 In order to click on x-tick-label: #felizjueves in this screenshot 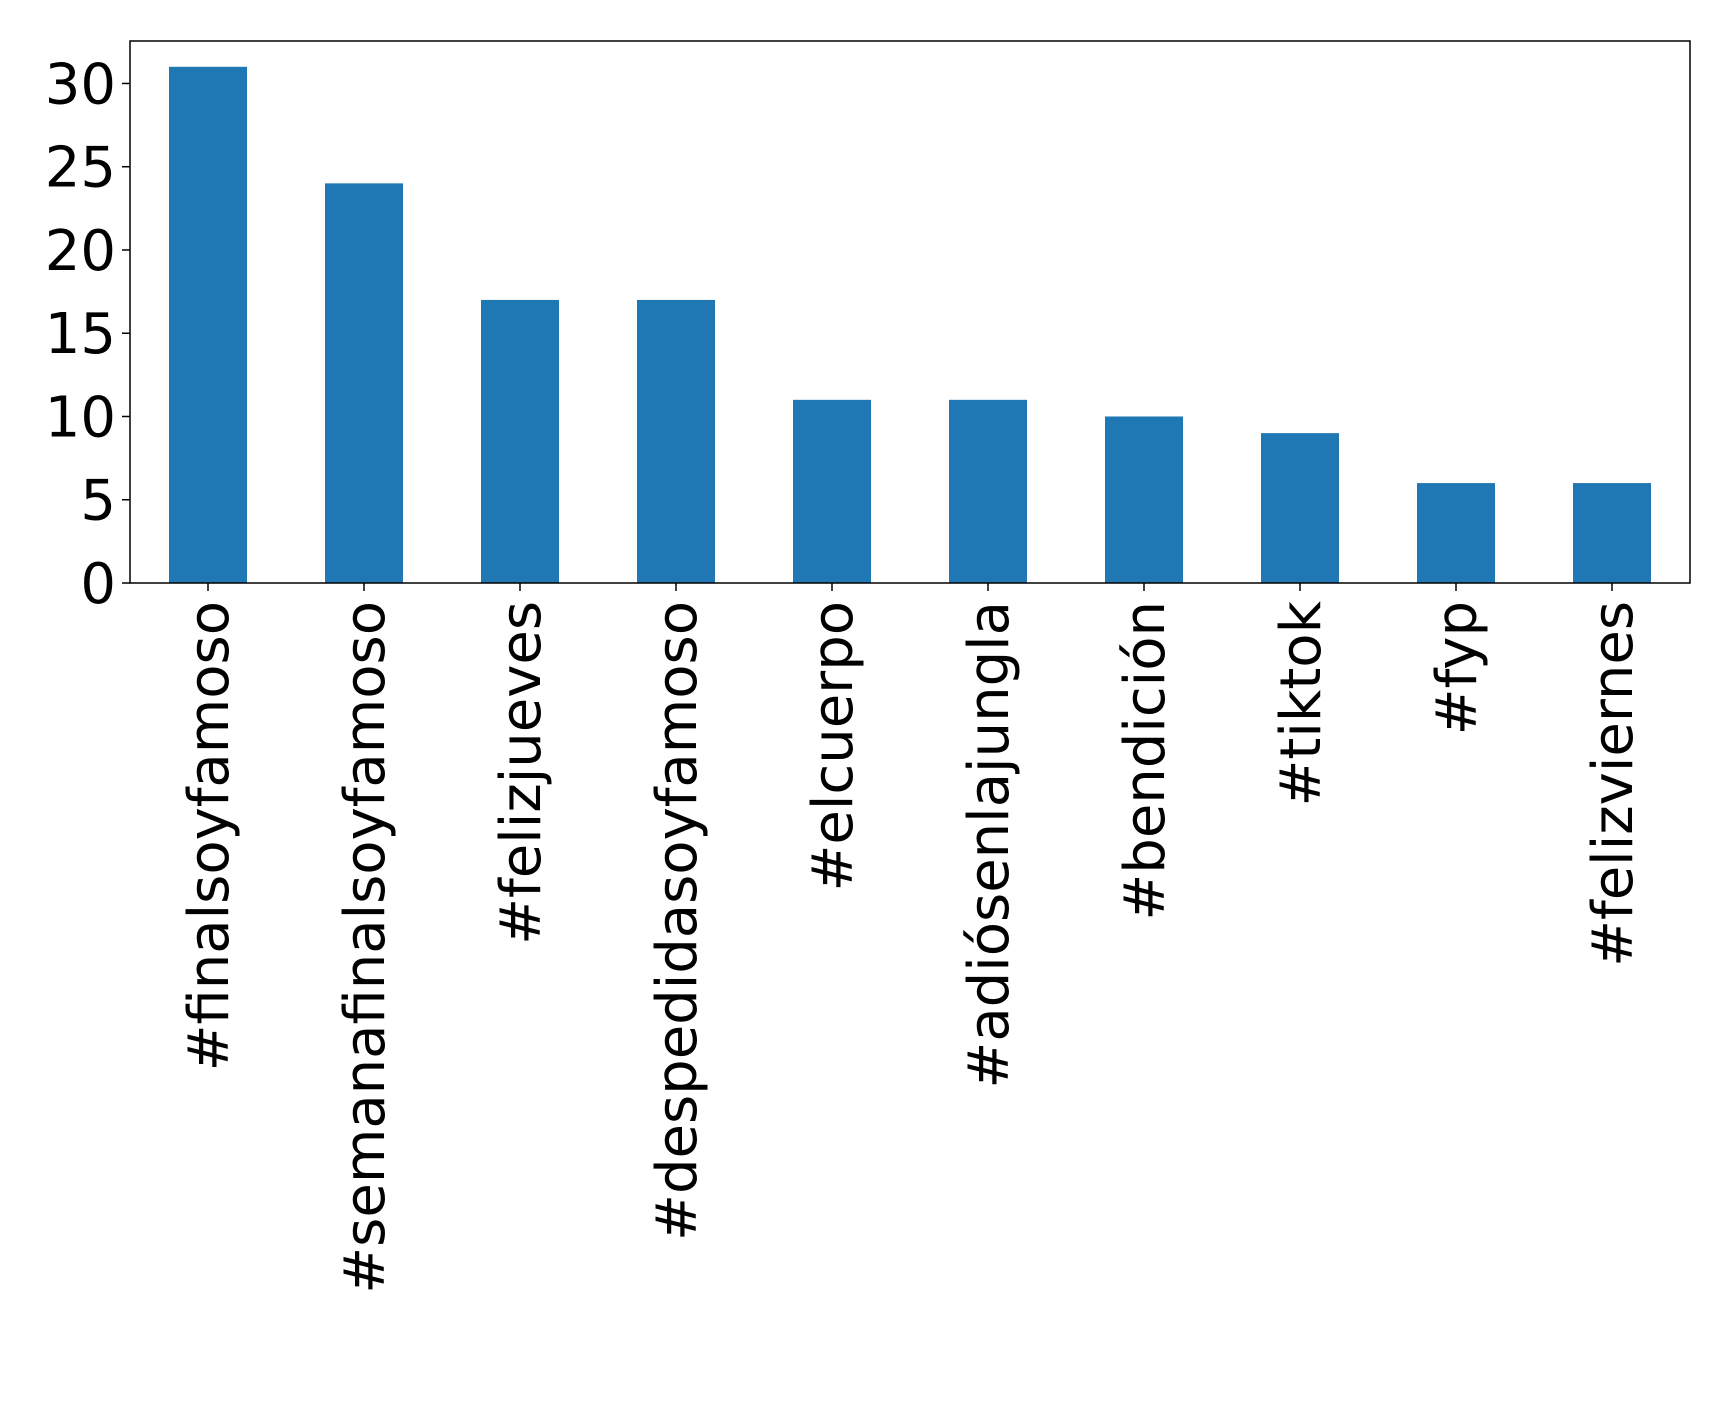, I will do `click(521, 773)`.